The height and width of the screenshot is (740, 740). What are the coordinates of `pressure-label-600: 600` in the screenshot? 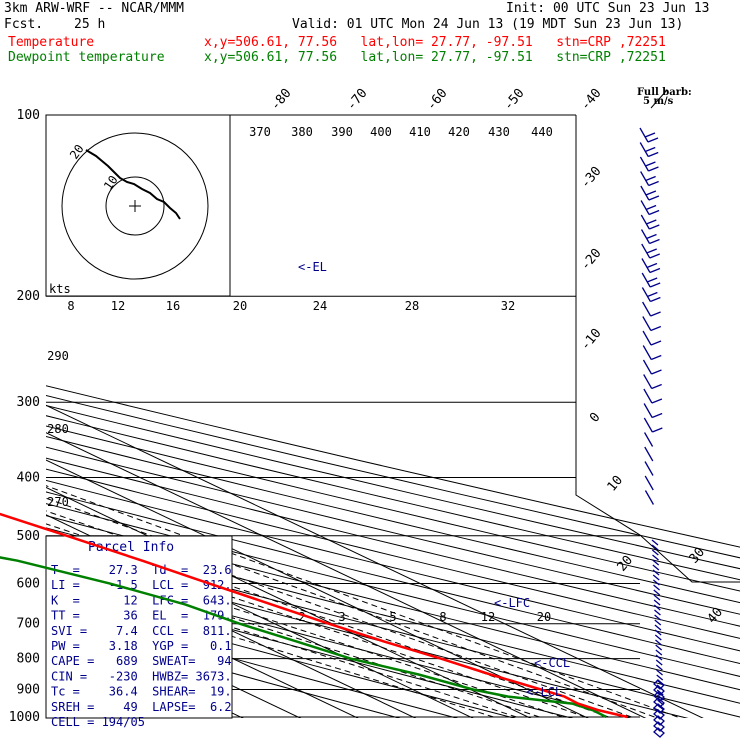 It's located at (28, 583).